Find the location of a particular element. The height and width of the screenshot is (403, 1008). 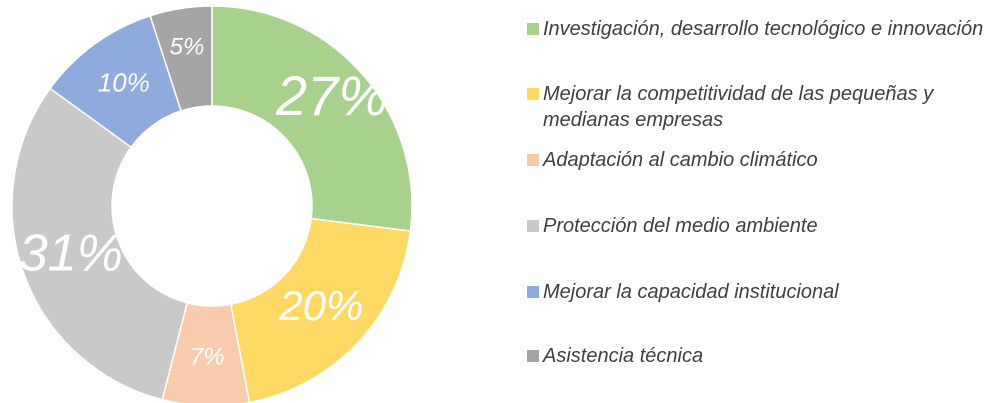

data-label: 7% is located at coordinates (207, 356).